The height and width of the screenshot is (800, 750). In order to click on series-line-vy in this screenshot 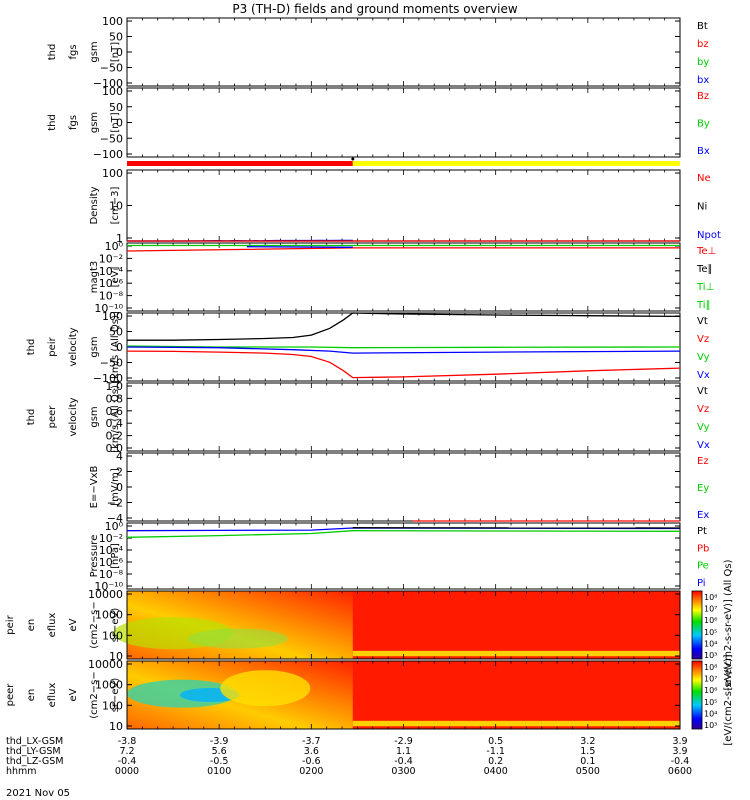, I will do `click(403, 347)`.